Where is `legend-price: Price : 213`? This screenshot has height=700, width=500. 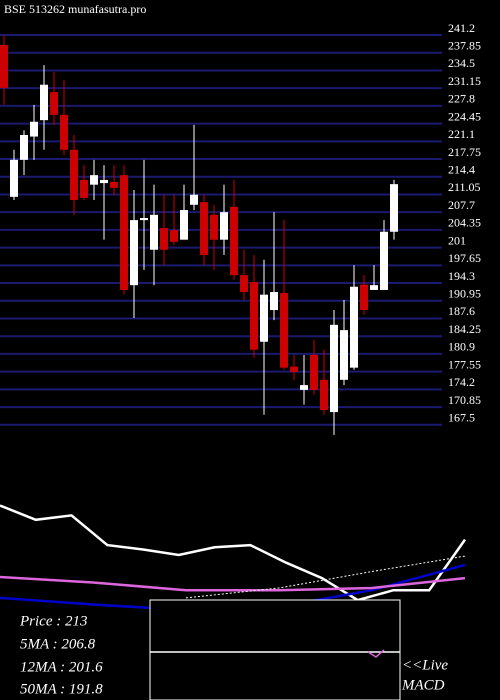 legend-price: Price : 213 is located at coordinates (53, 621).